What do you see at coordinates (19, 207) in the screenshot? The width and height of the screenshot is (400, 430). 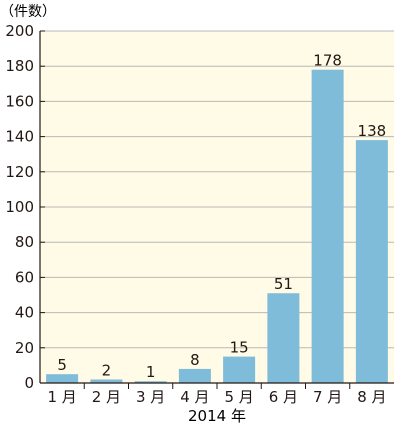 I see `y-tick-label: 100` at bounding box center [19, 207].